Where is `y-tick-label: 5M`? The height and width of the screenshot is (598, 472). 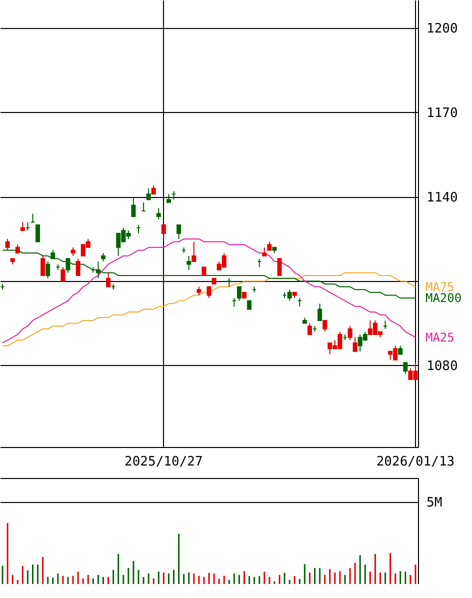 y-tick-label: 5M is located at coordinates (434, 502).